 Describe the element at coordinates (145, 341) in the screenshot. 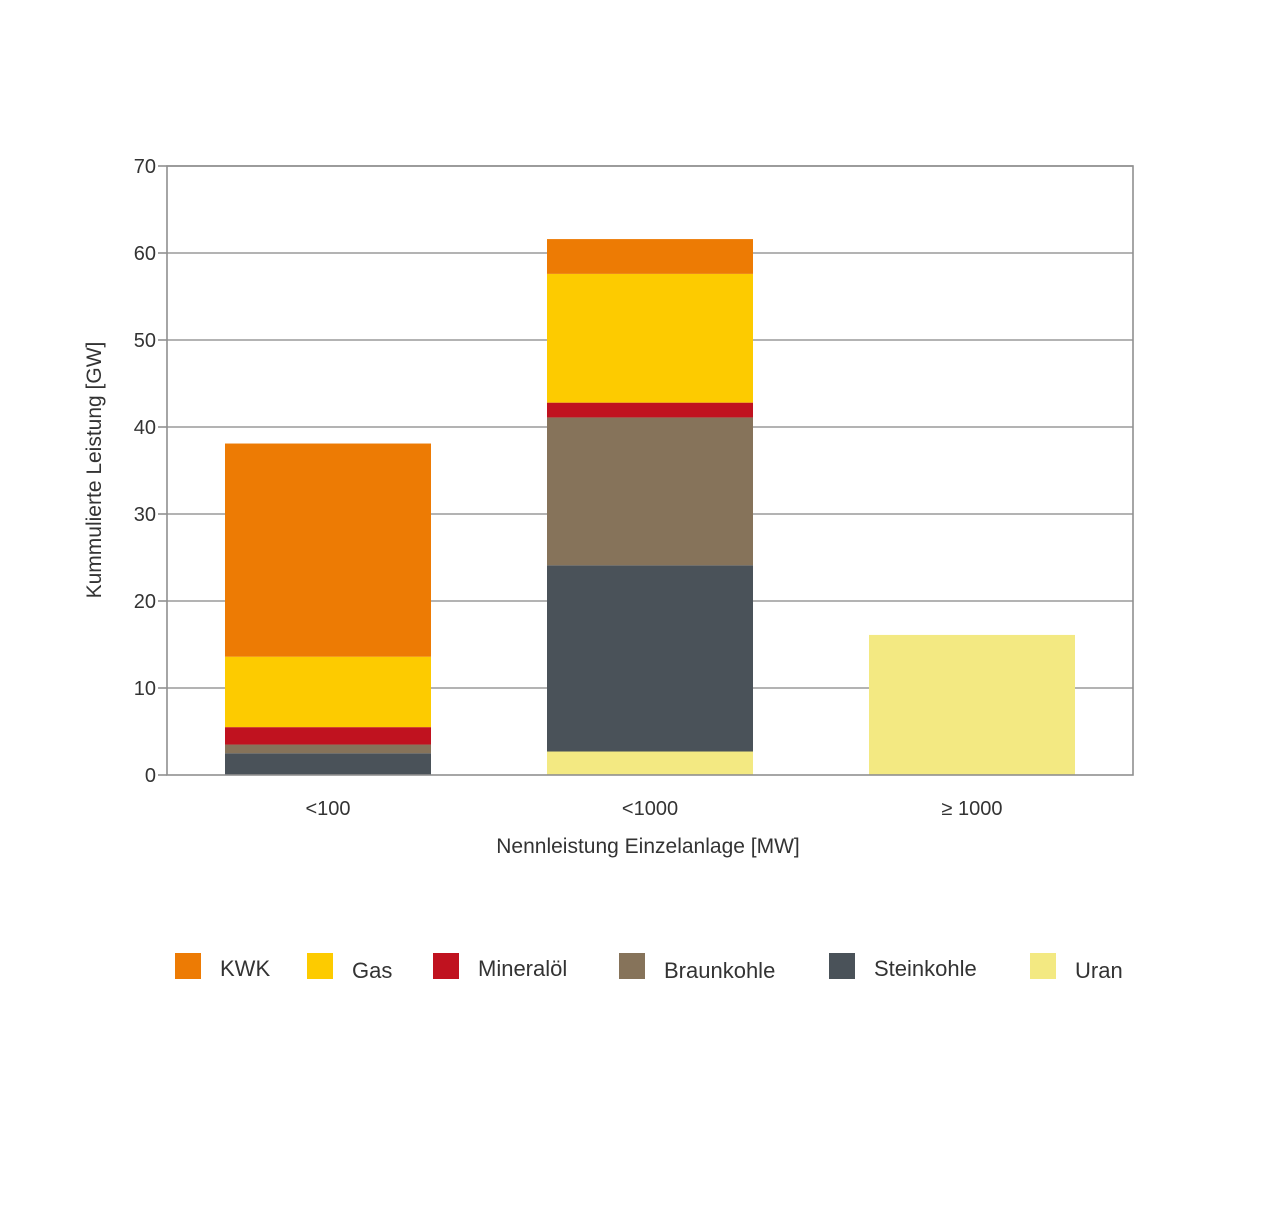

I see `y-tick-label: 50` at that location.